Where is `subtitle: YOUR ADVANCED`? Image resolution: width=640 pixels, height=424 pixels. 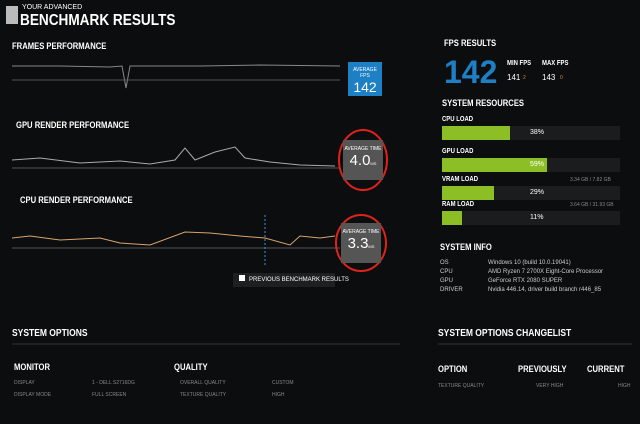 subtitle: YOUR ADVANCED is located at coordinates (52, 7).